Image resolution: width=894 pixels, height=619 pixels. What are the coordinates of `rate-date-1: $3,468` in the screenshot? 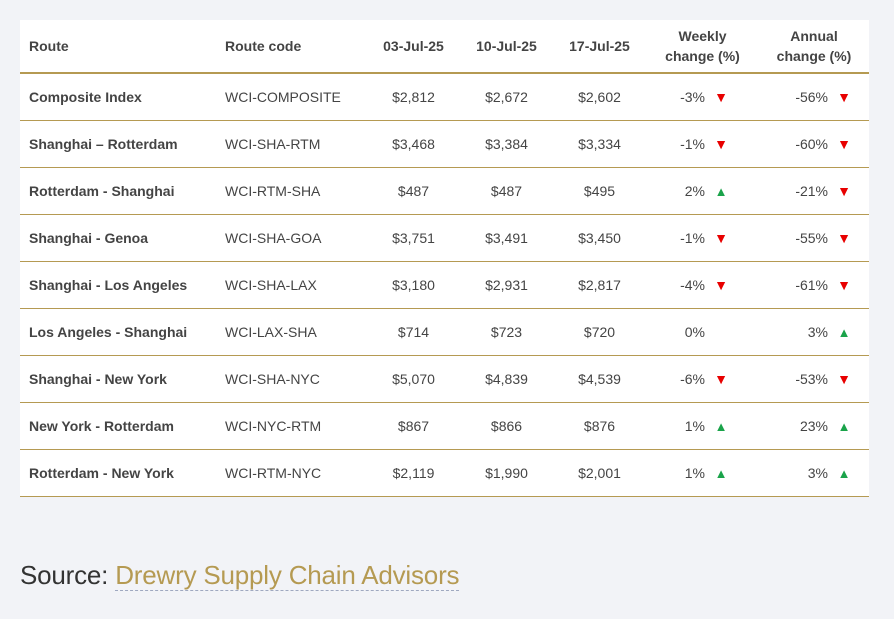 It's located at (413, 144).